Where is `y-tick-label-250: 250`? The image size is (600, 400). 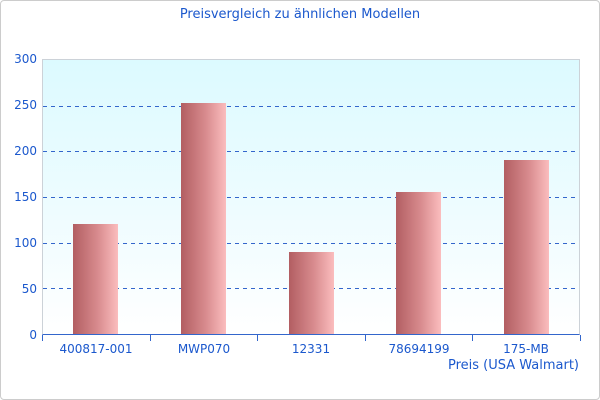 y-tick-label-250: 250 is located at coordinates (25, 105).